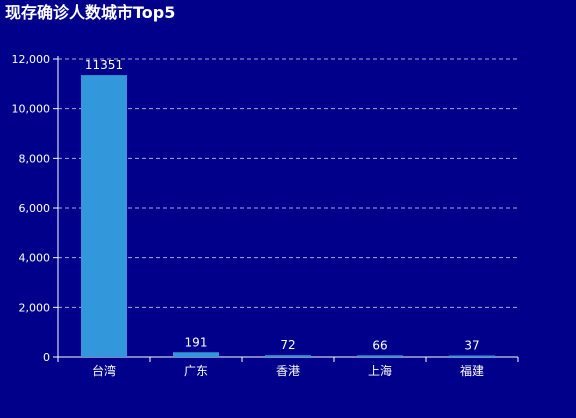  What do you see at coordinates (380, 370) in the screenshot?
I see `x-tick-label: 上海` at bounding box center [380, 370].